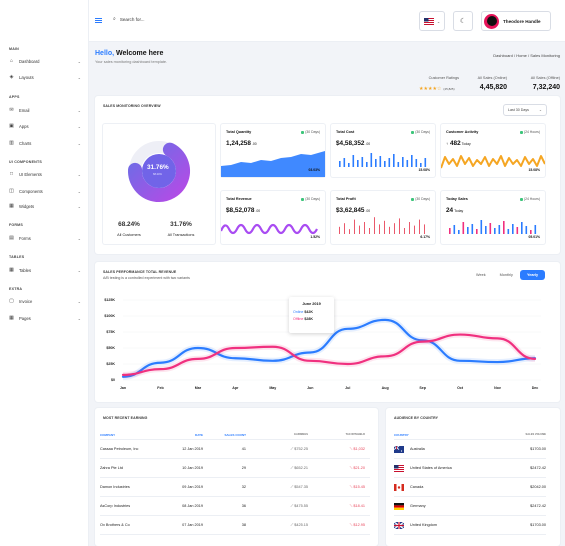 The width and height of the screenshot is (565, 546). Describe the element at coordinates (45, 191) in the screenshot. I see `sidebar-item-components: ◫ Components ⌄` at that location.